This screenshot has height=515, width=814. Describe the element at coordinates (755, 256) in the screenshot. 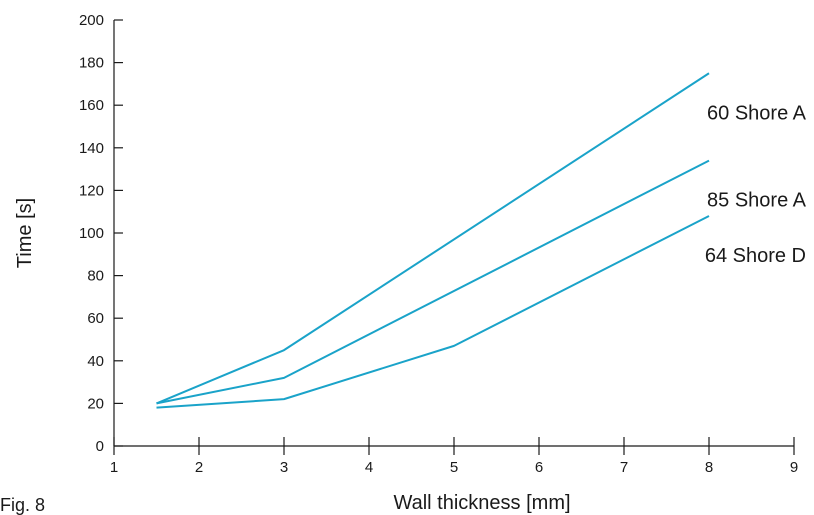

I see `series-label: 64 Shore D` at that location.